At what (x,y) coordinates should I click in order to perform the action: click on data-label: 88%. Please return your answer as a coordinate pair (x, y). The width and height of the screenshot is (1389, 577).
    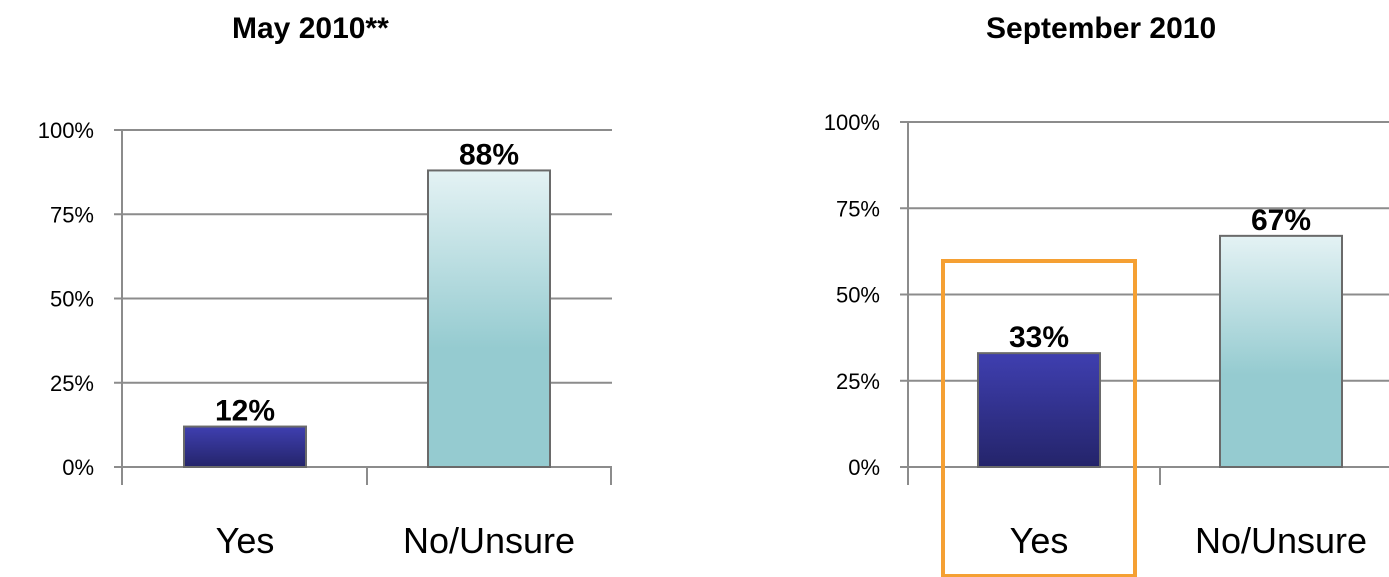
    Looking at the image, I should click on (489, 154).